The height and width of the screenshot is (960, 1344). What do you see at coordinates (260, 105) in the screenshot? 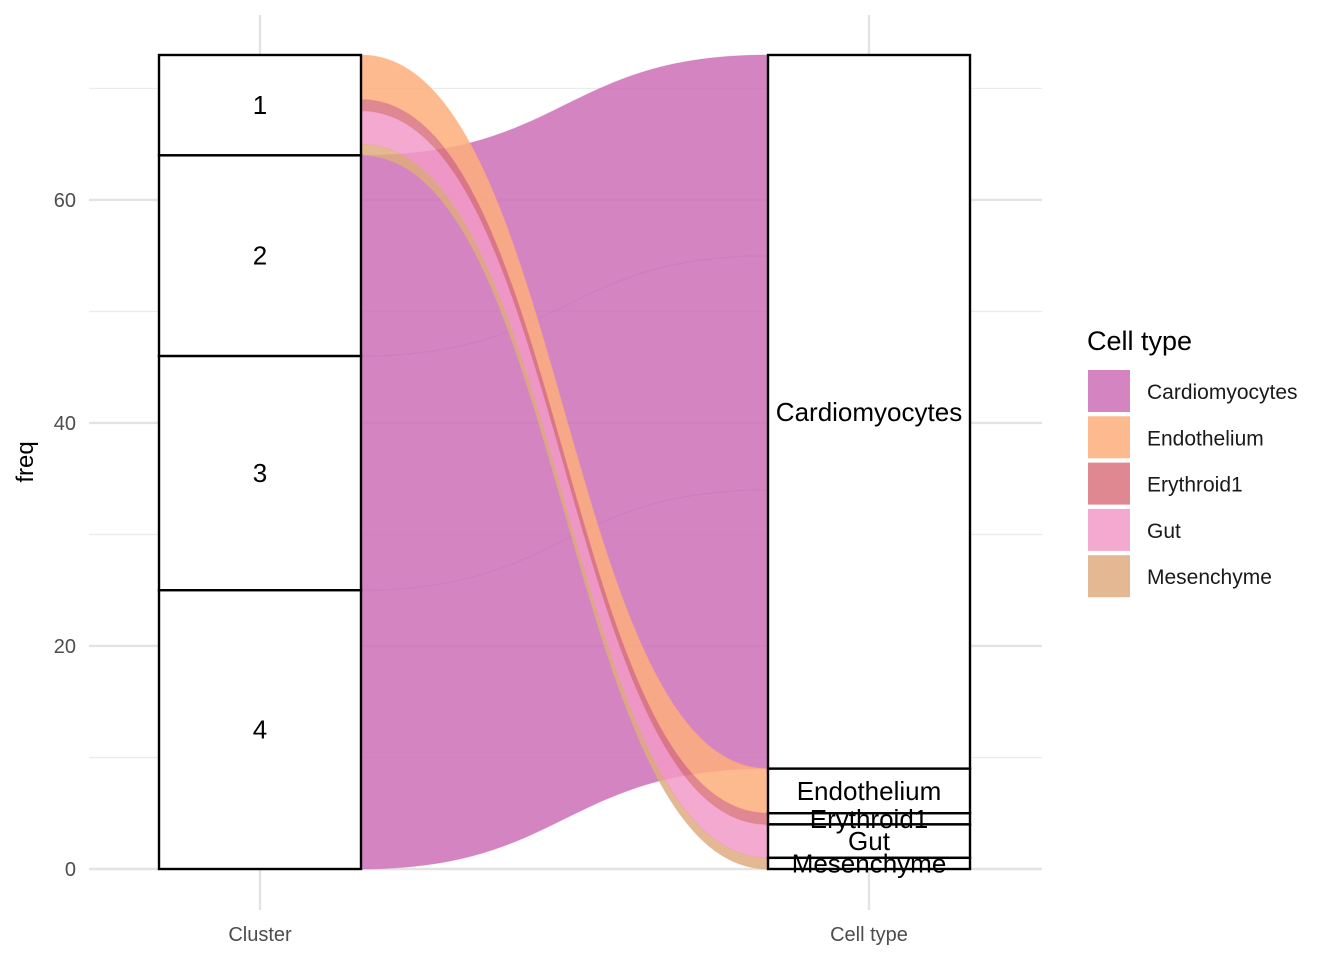
I see `stratum-label: 1` at bounding box center [260, 105].